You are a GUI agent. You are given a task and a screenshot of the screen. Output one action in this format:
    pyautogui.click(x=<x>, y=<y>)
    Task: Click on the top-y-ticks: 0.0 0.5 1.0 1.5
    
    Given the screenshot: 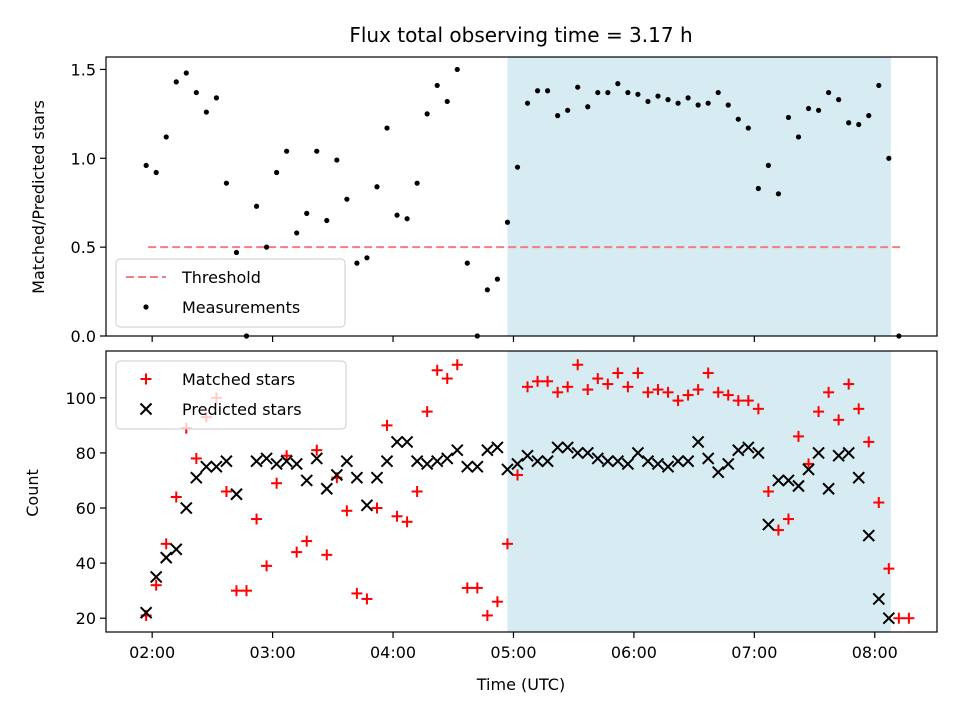 What is the action you would take?
    pyautogui.click(x=88, y=203)
    